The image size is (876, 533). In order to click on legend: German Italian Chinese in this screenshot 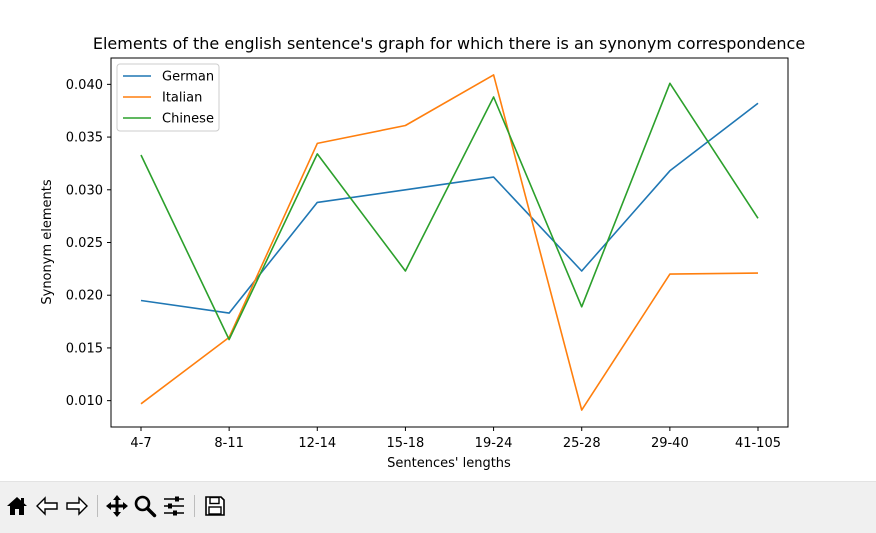, I will do `click(168, 97)`.